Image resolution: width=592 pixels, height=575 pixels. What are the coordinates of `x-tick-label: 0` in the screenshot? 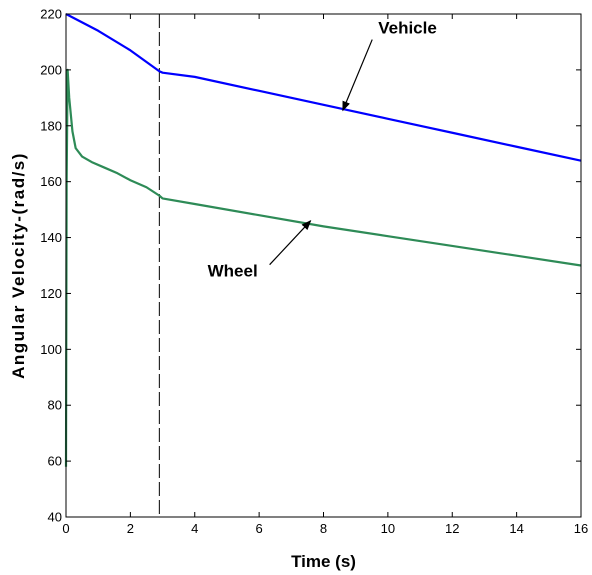 It's located at (65, 528).